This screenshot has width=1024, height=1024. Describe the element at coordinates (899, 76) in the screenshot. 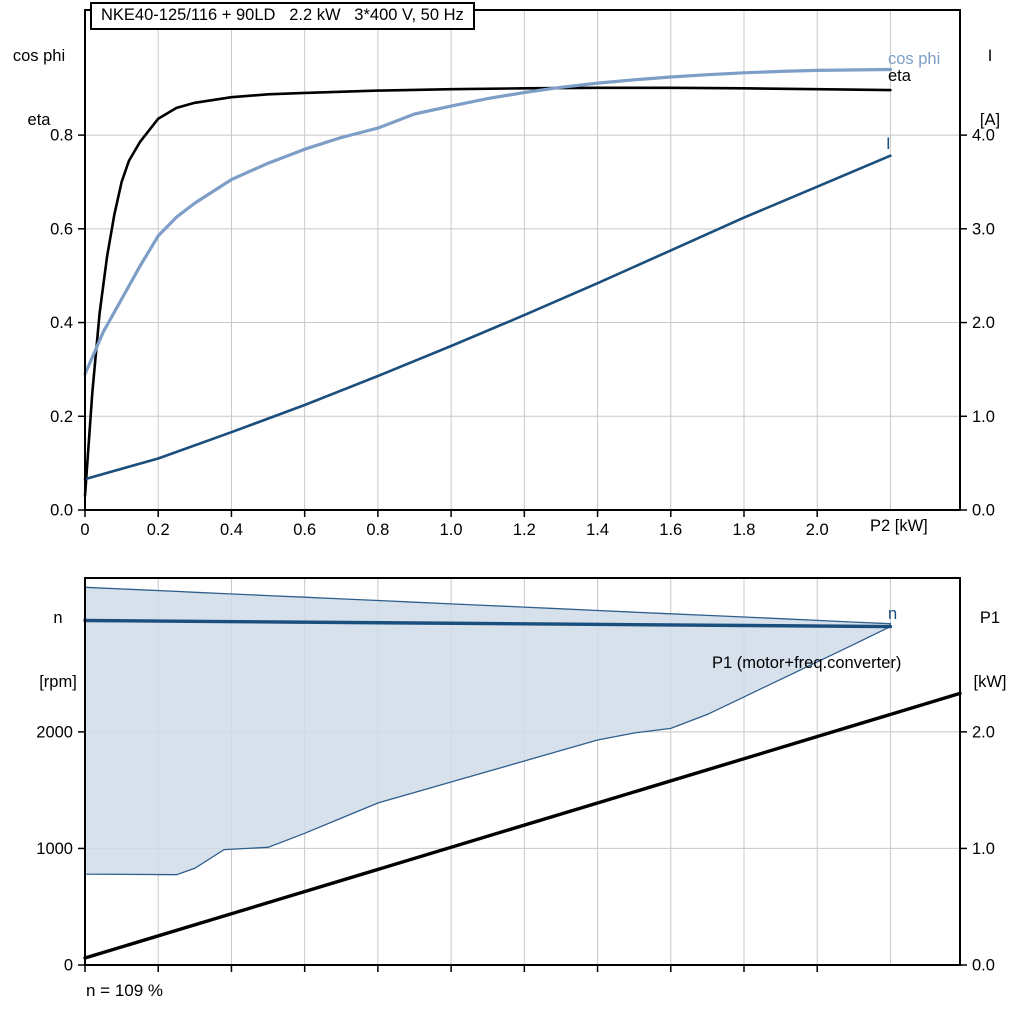

I see `eta-series-label: eta` at that location.